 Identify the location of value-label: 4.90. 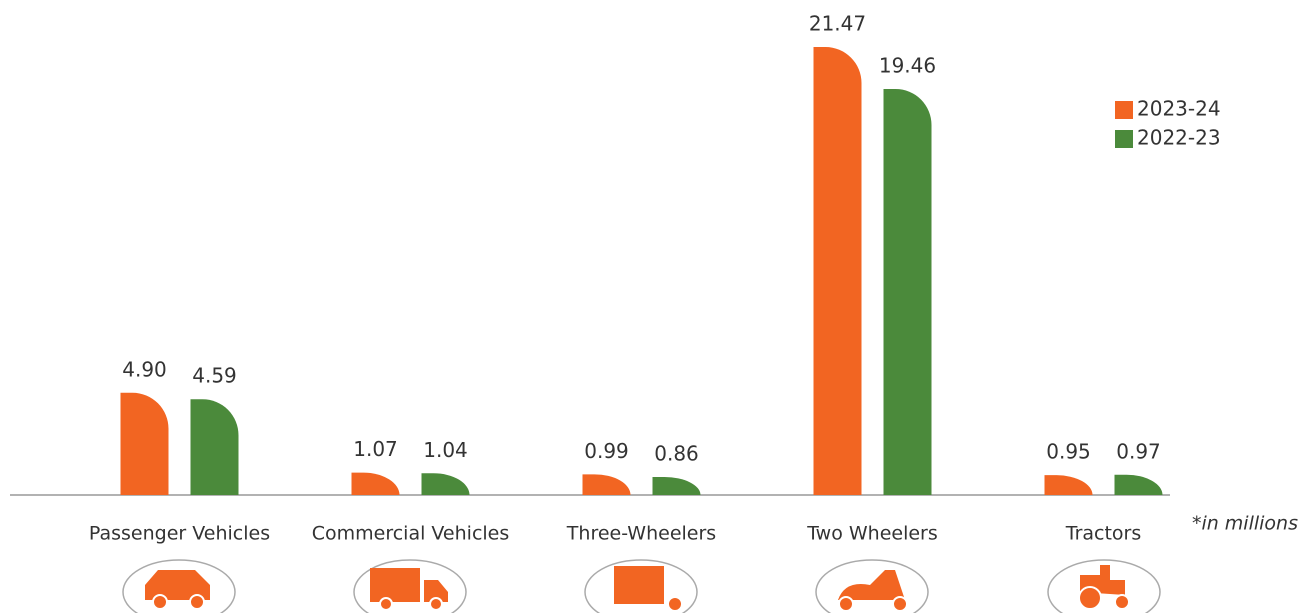
(144, 369).